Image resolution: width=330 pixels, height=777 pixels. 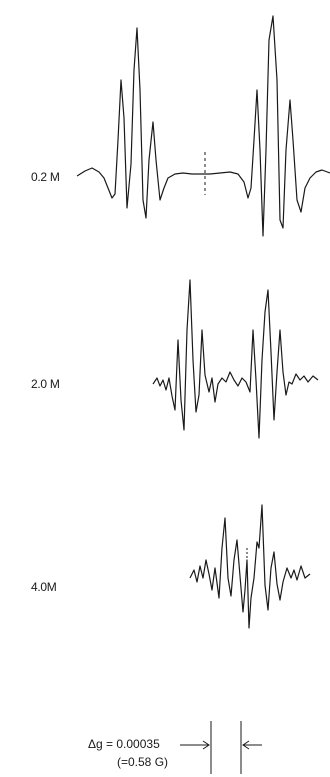 I want to click on trace-label-2-0m: 2.0 M, so click(x=45, y=384).